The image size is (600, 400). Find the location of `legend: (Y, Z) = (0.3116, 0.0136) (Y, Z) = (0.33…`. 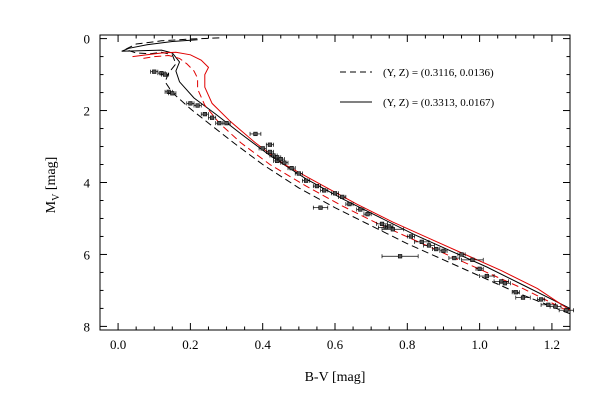

legend: (Y, Z) = (0.3116, 0.0136) (Y, Z) = (0.33… is located at coordinates (417, 88).